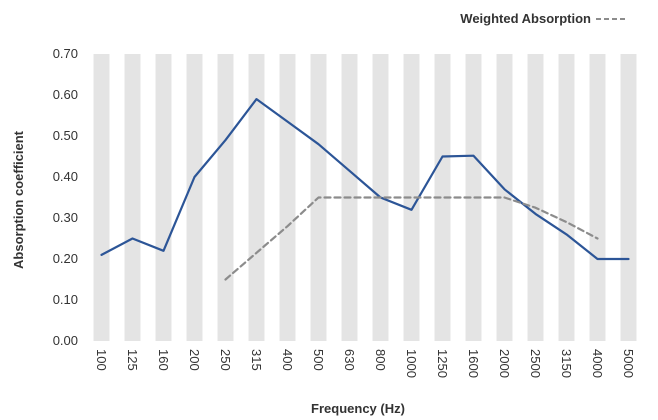 This screenshot has width=658, height=420. What do you see at coordinates (628, 363) in the screenshot?
I see `x-tick-label: 5000` at bounding box center [628, 363].